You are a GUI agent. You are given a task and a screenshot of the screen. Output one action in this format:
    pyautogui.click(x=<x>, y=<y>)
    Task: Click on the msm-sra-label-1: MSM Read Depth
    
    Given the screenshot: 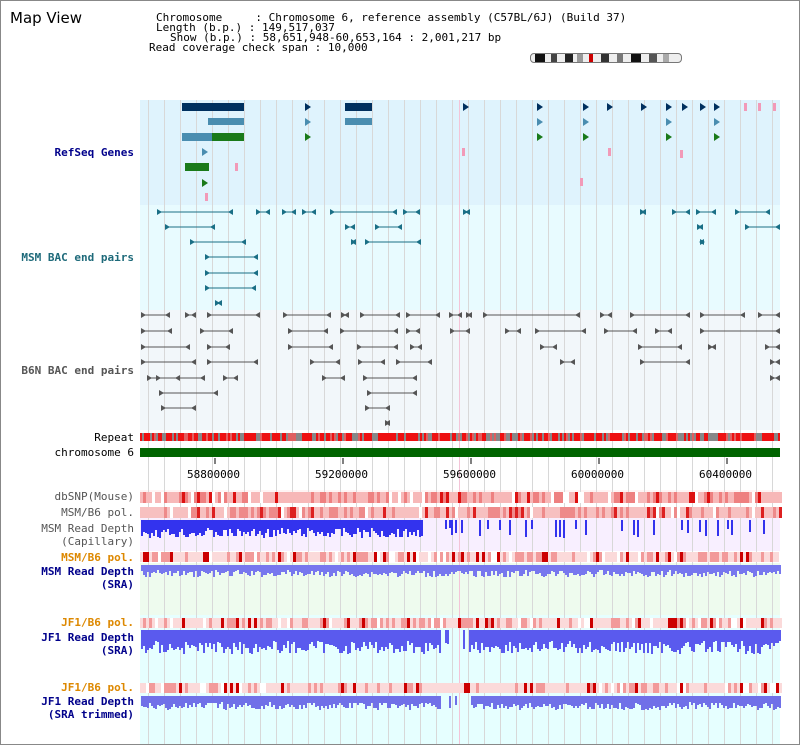 What is the action you would take?
    pyautogui.click(x=87, y=571)
    